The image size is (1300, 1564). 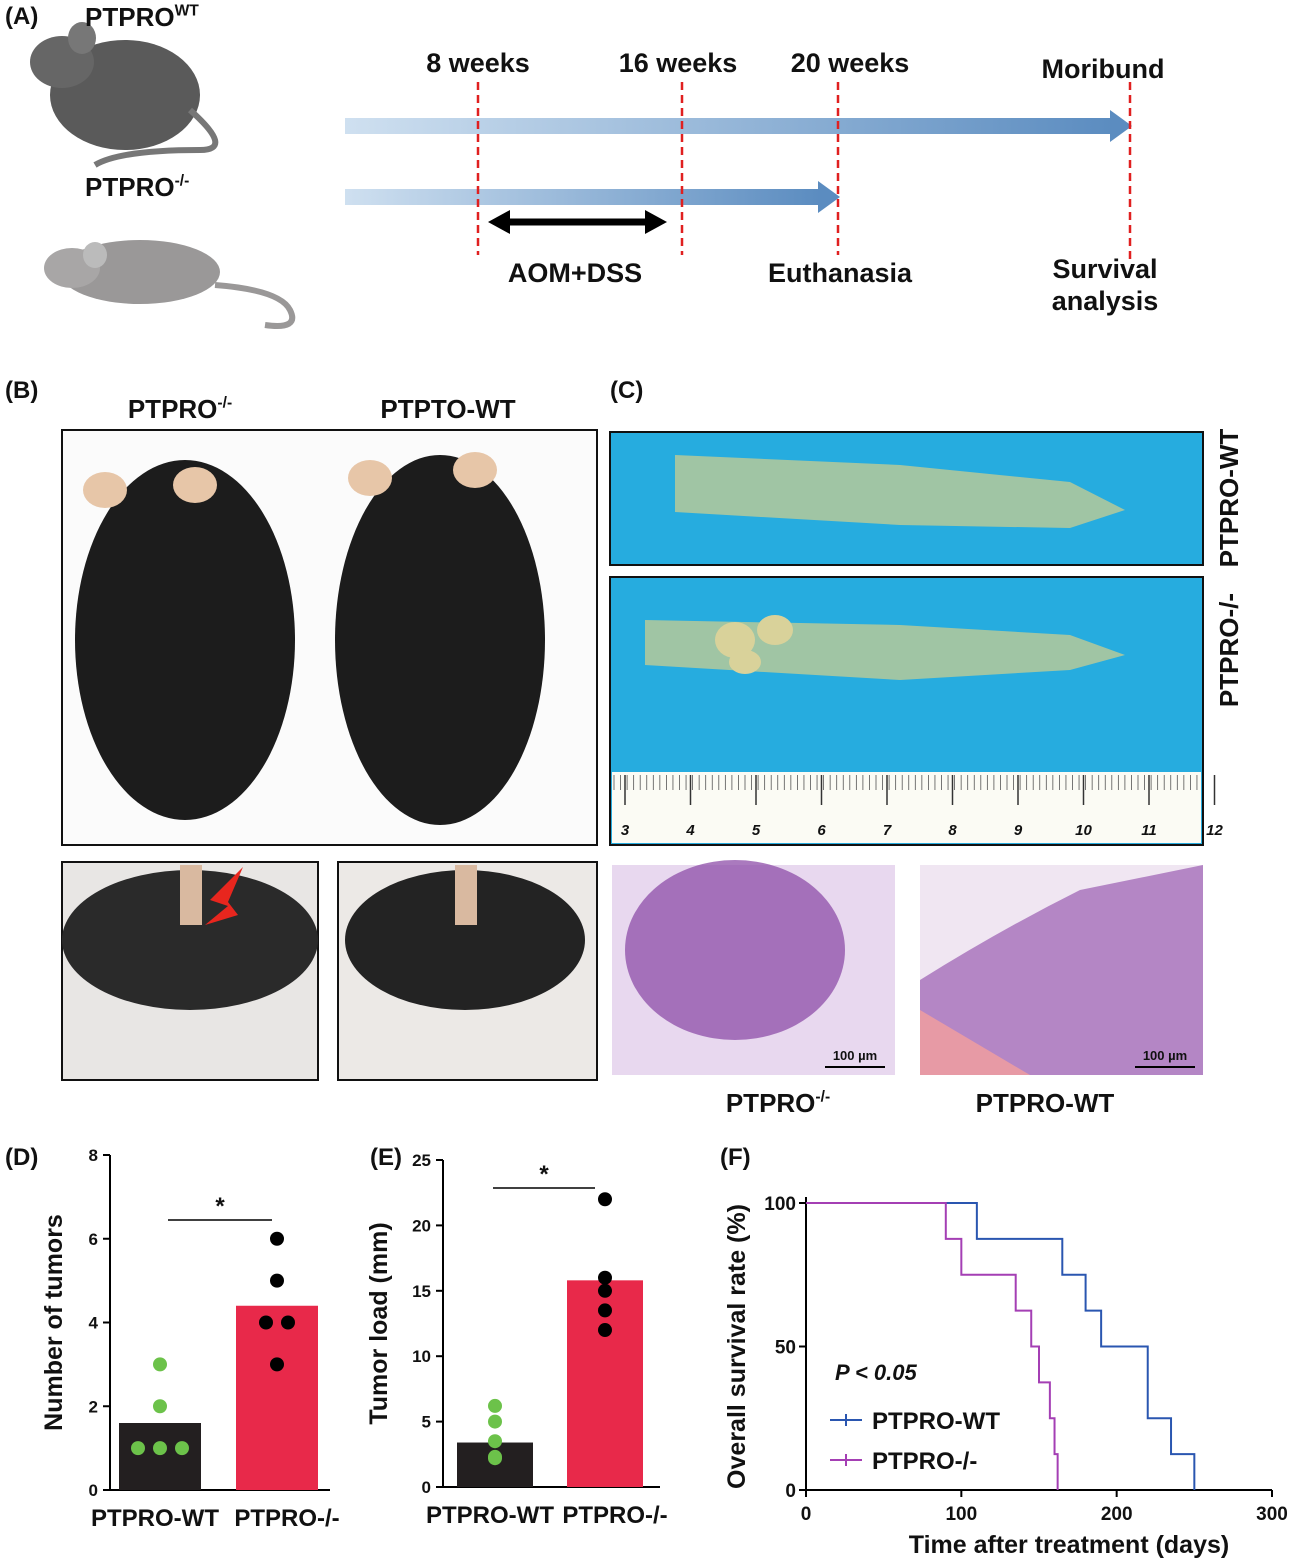 What do you see at coordinates (1229, 498) in the screenshot?
I see `label: PTPRO-WT` at bounding box center [1229, 498].